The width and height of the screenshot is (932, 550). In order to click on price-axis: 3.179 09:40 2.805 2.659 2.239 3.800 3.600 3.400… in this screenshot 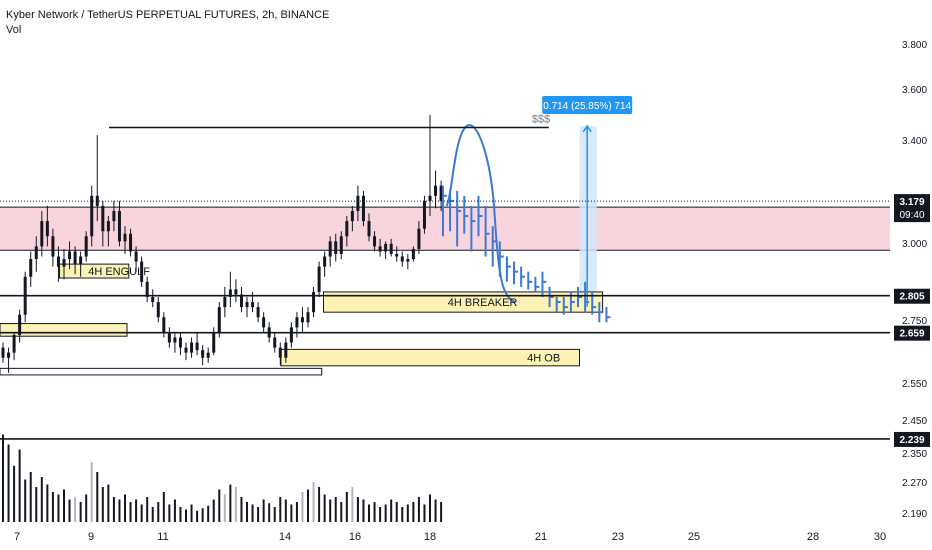, I will do `click(912, 280)`.